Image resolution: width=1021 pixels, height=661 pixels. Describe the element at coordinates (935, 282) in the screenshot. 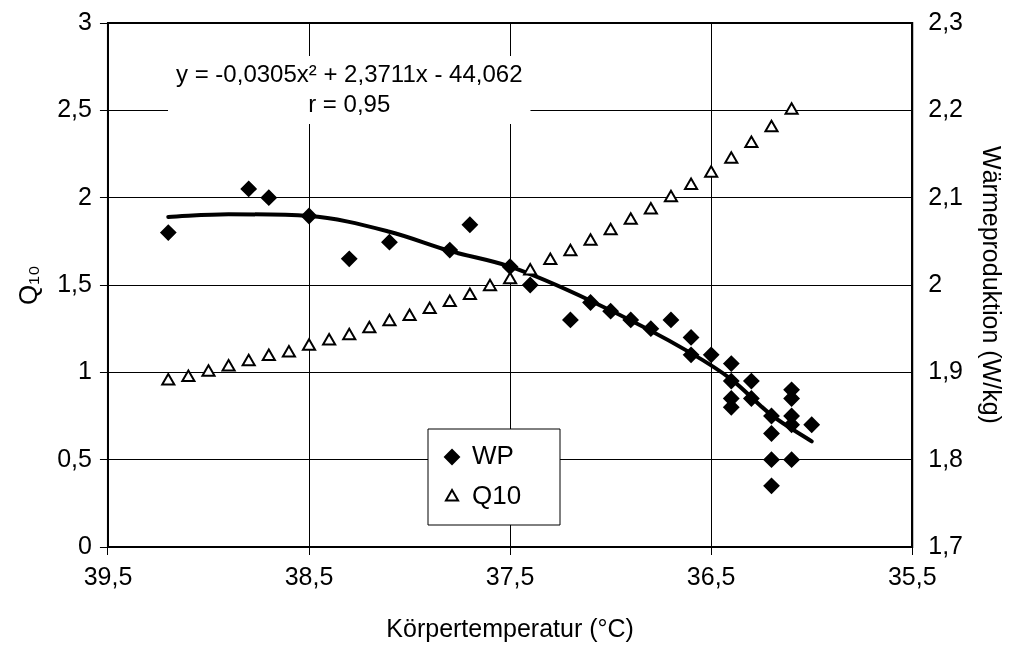

I see `y2-tick-label: 2` at that location.